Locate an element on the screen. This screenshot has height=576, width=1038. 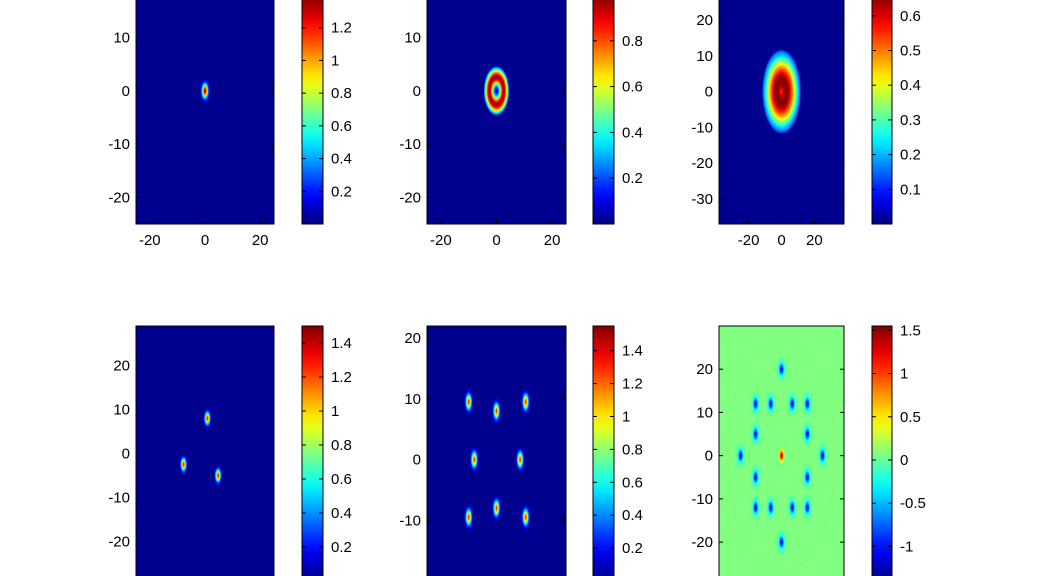
panel-bottom-right: -20 -10 0 10 20 -1 -0.5 0 0.5 1 1.5 is located at coordinates (808, 449).